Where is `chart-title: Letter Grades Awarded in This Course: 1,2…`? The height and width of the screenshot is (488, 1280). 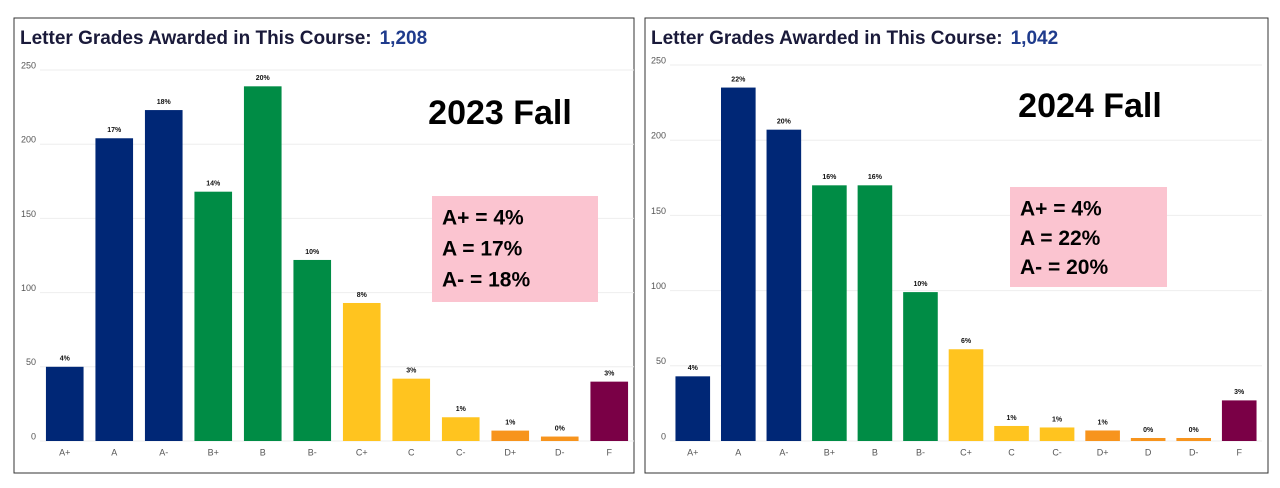
chart-title: Letter Grades Awarded in This Course: 1,2… is located at coordinates (223, 38).